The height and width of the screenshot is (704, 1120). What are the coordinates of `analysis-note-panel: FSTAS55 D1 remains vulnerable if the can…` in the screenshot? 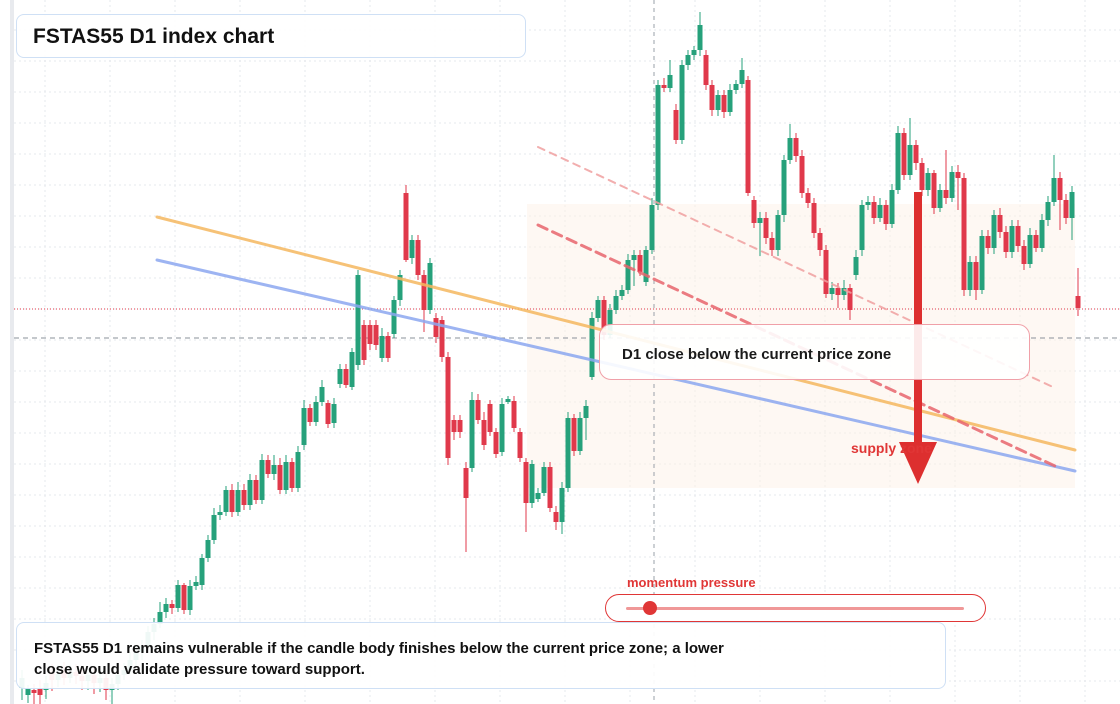 It's located at (481, 655).